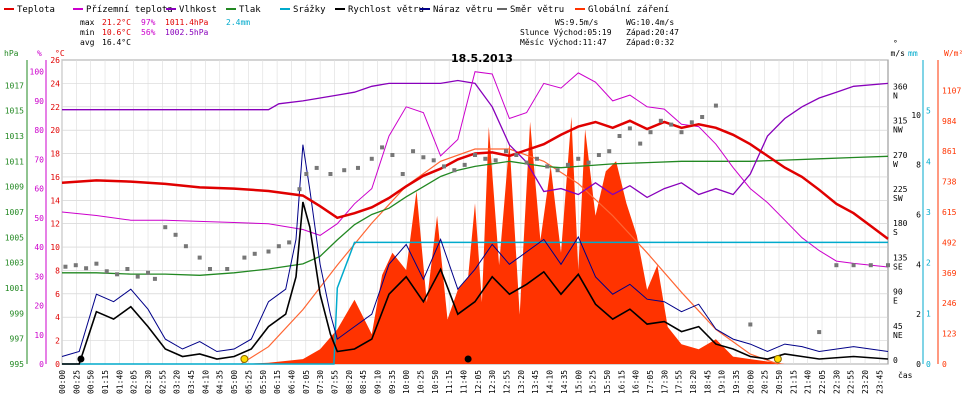 The width and height of the screenshot is (966, 400). Describe the element at coordinates (593, 382) in the screenshot. I see `time-tick: 15:25` at that location.